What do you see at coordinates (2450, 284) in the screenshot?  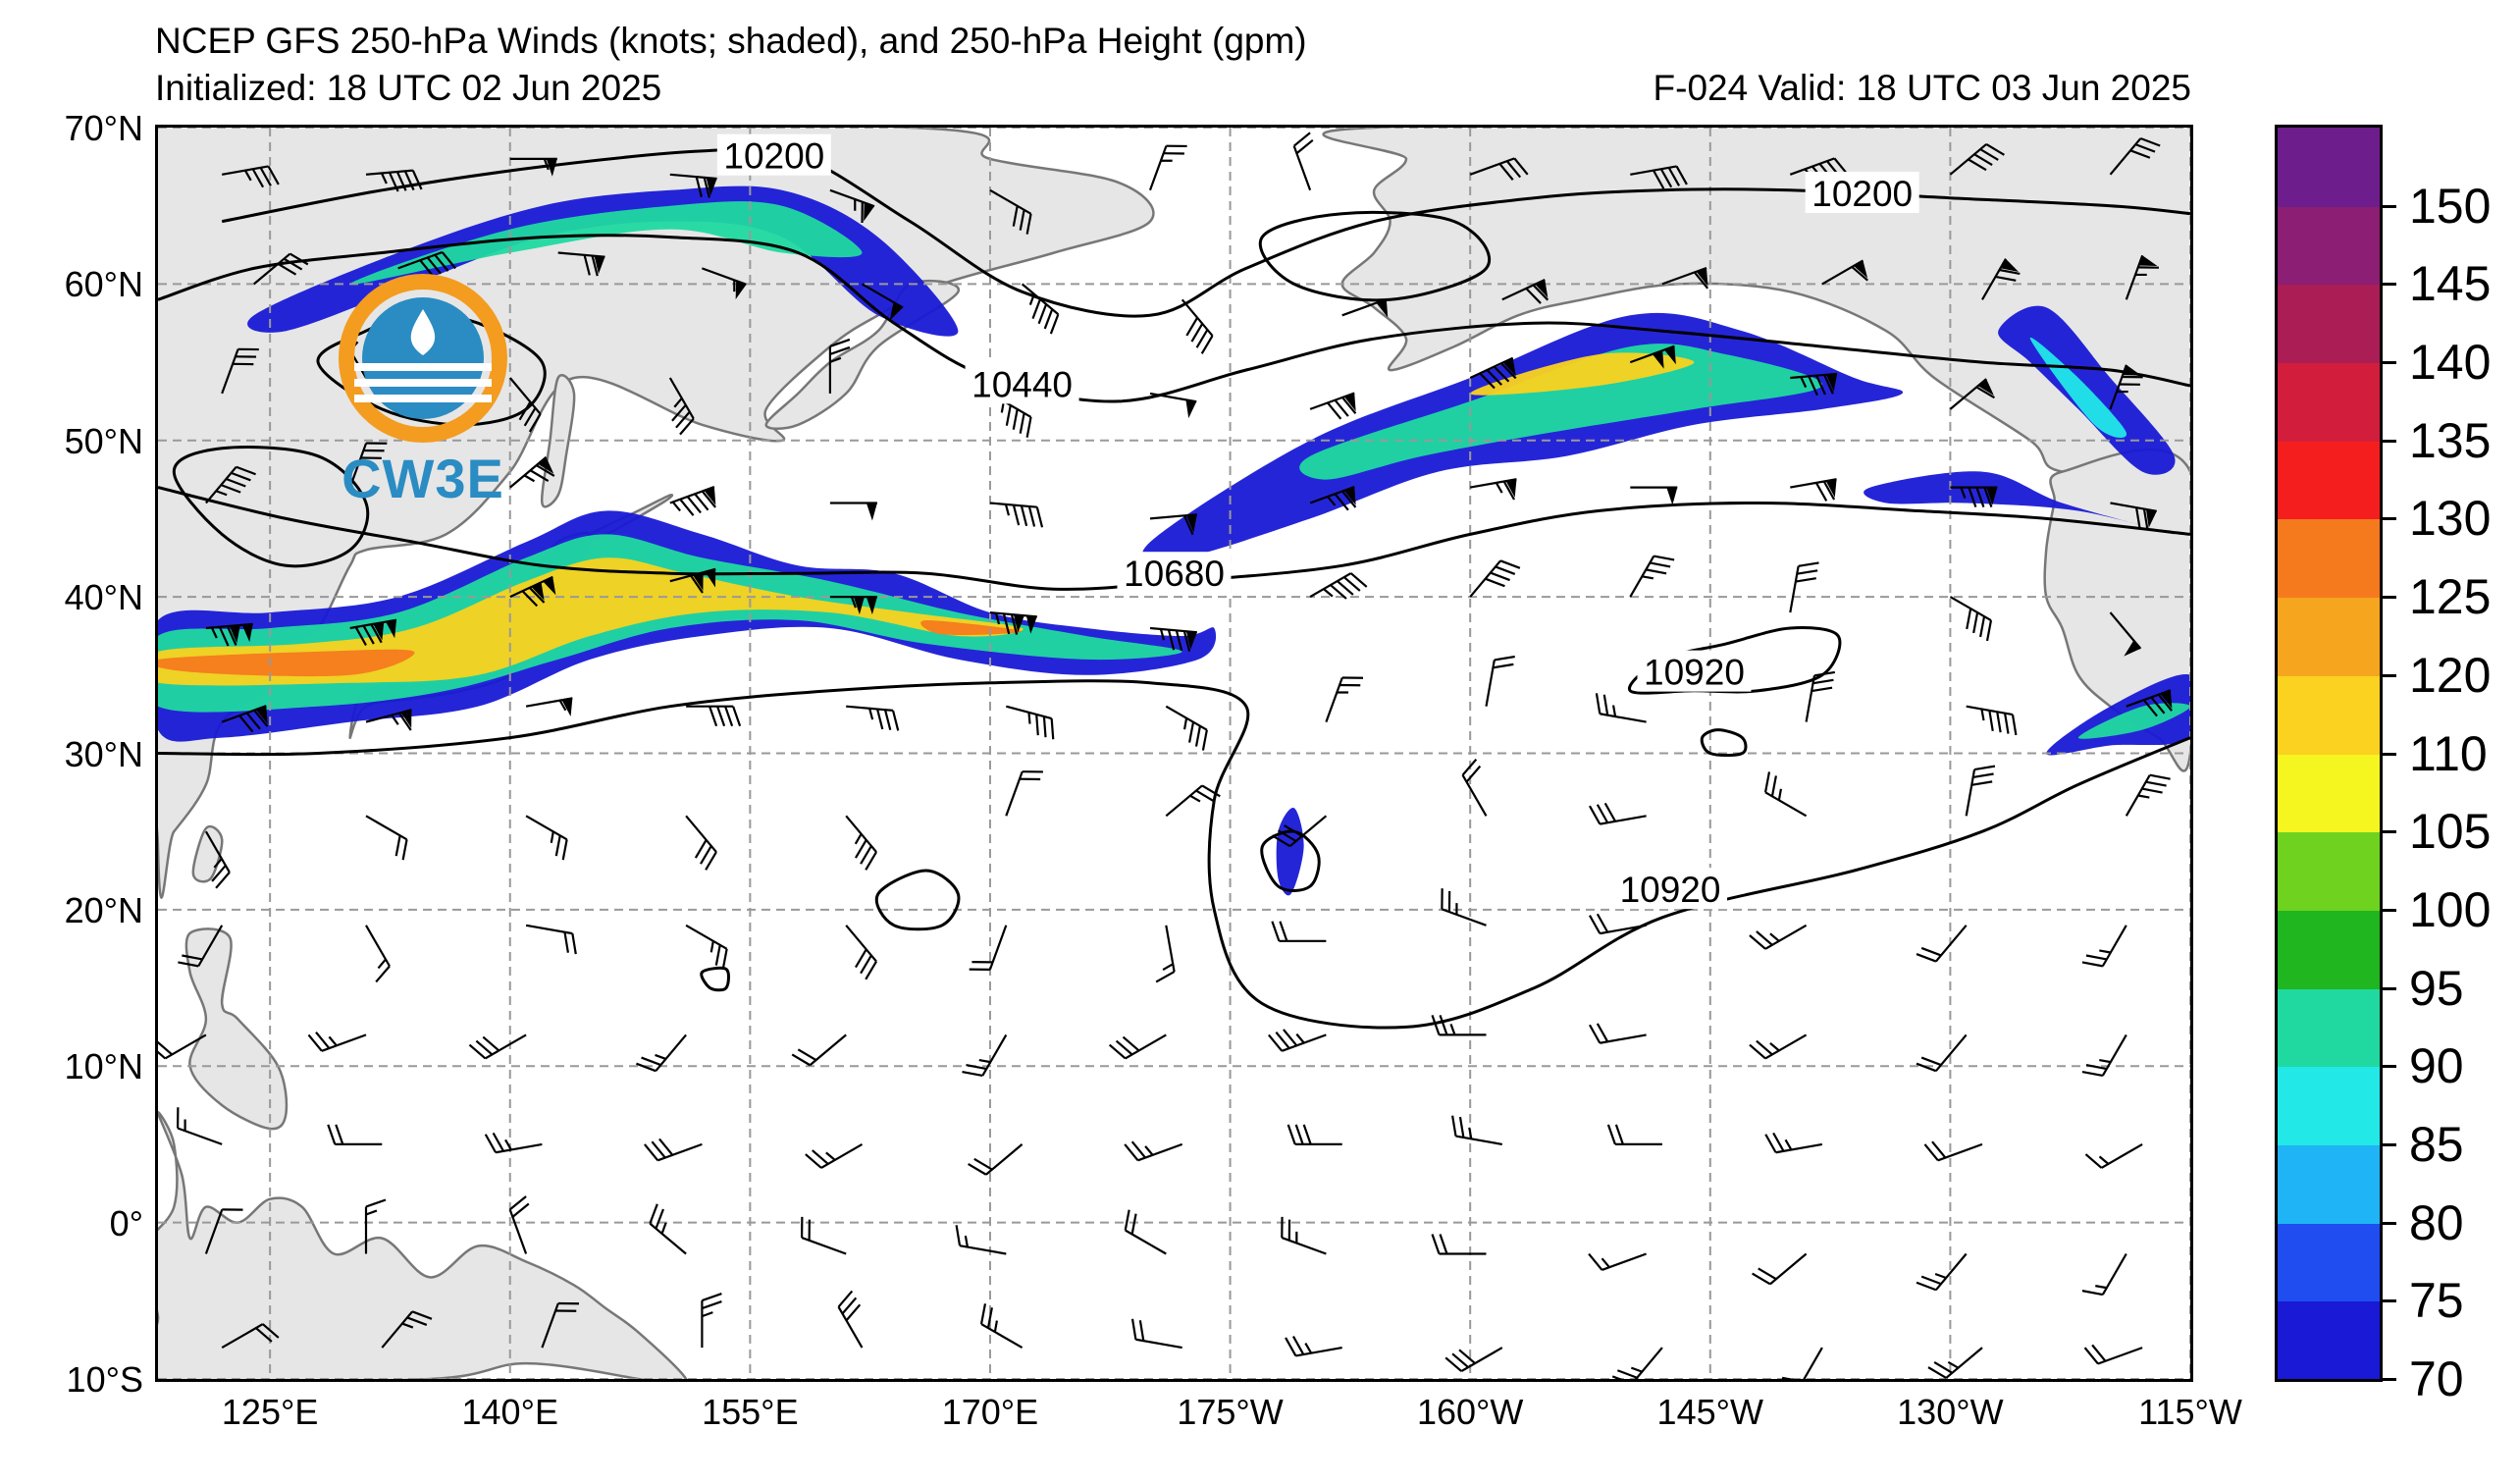 I see `colorbar-tick-label: 145` at bounding box center [2450, 284].